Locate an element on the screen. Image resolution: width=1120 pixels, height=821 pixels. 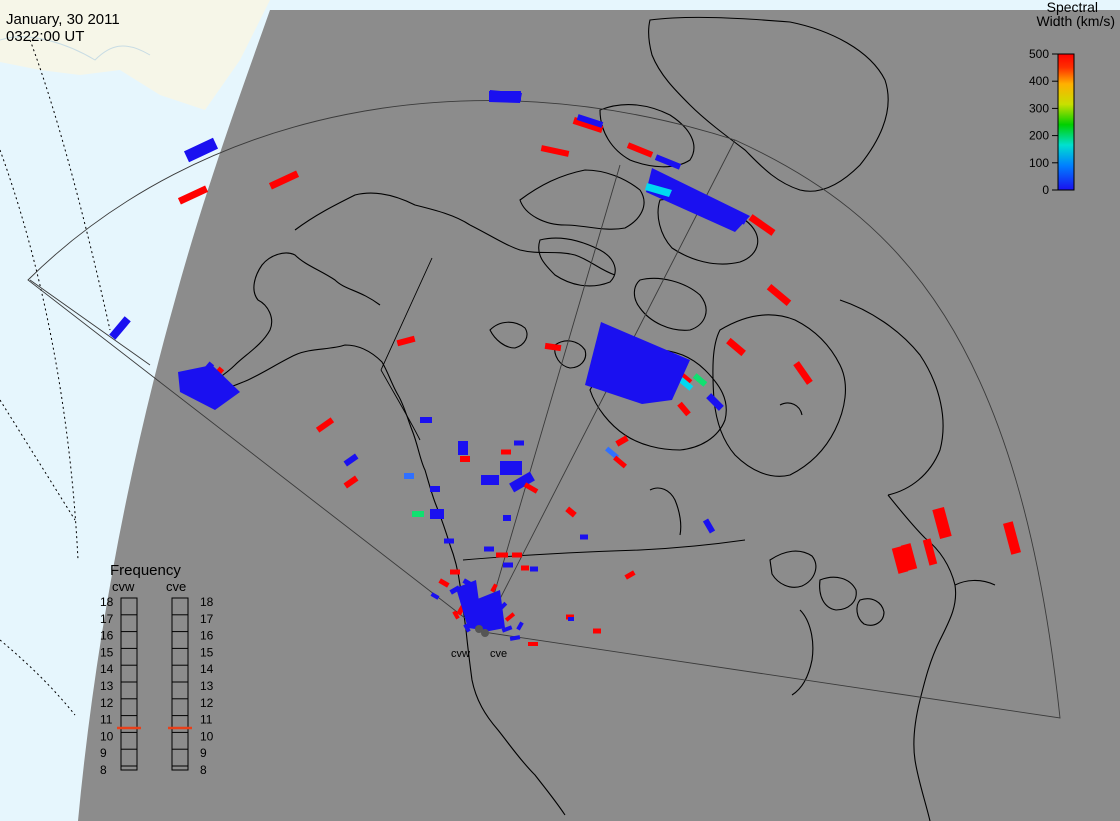
colorbar-tick-label: 200 is located at coordinates (1039, 136).